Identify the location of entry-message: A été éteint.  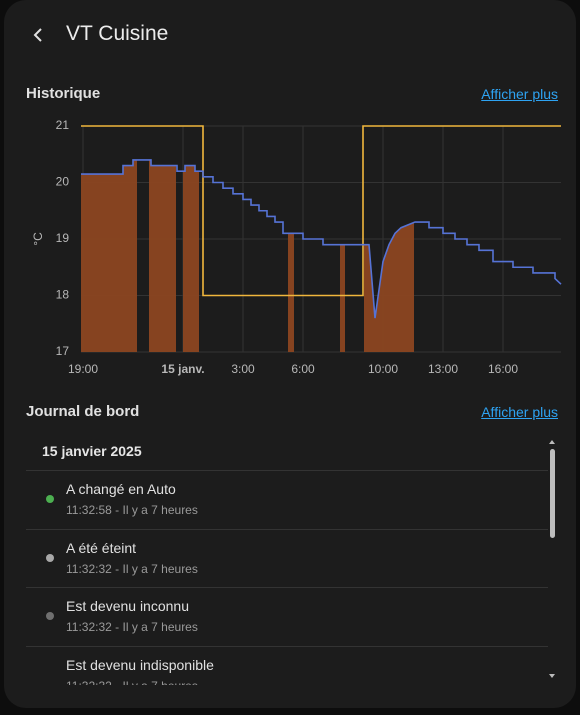
(101, 547).